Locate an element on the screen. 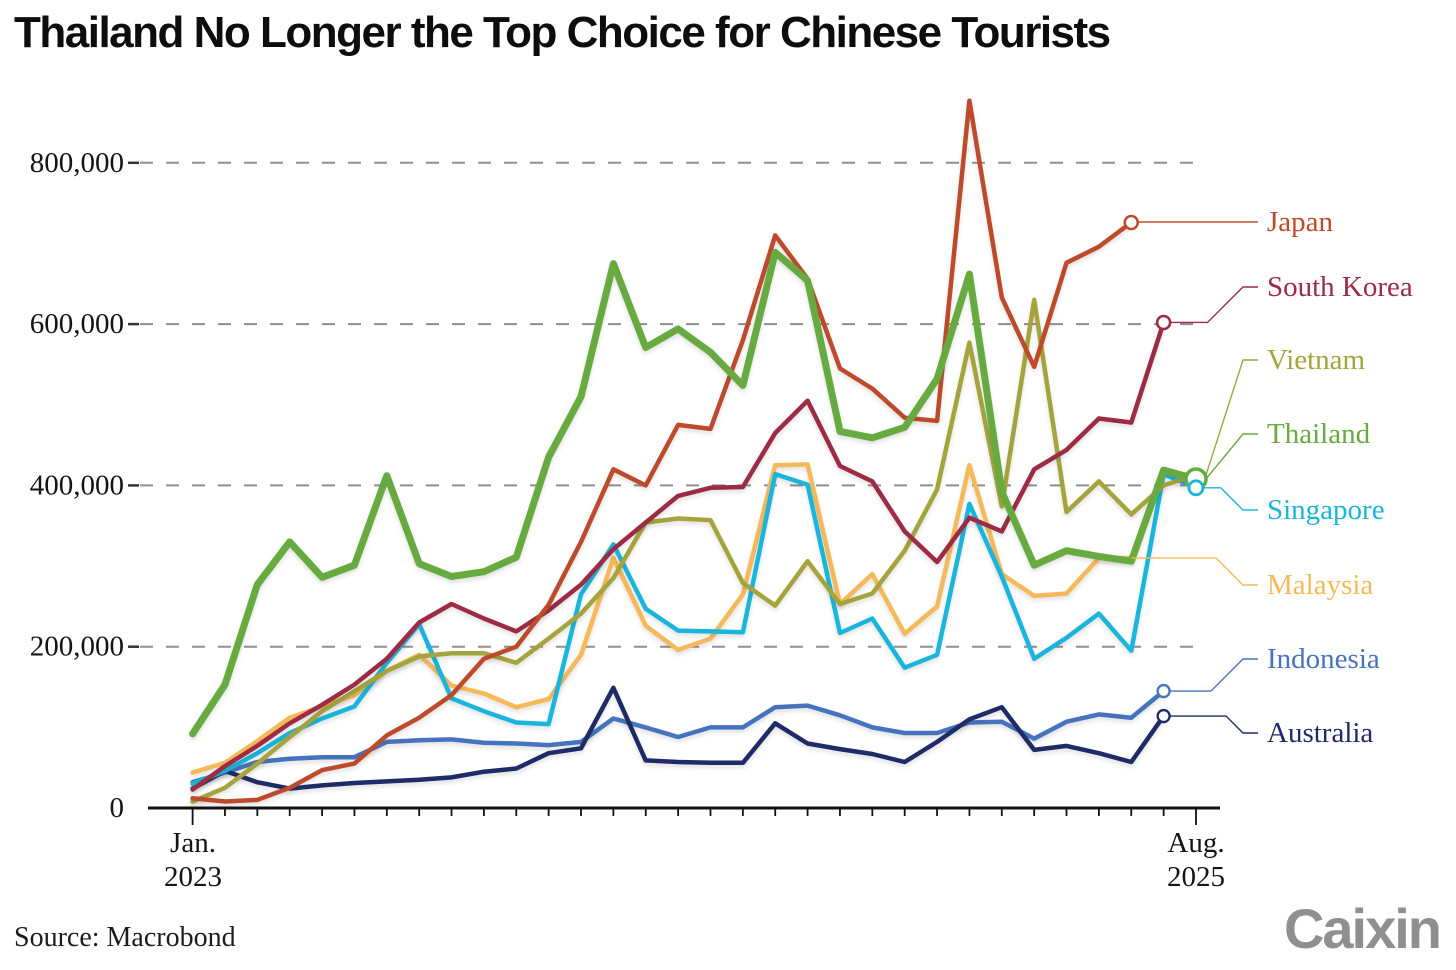 This screenshot has width=1456, height=970. x-axis-label-end-month: Aug. is located at coordinates (1195, 843).